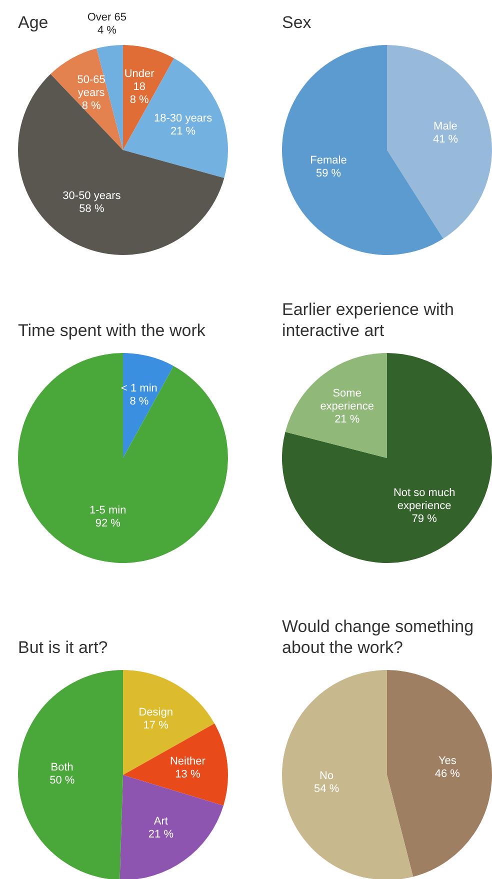  Describe the element at coordinates (329, 174) in the screenshot. I see `data-label: 59 %` at that location.